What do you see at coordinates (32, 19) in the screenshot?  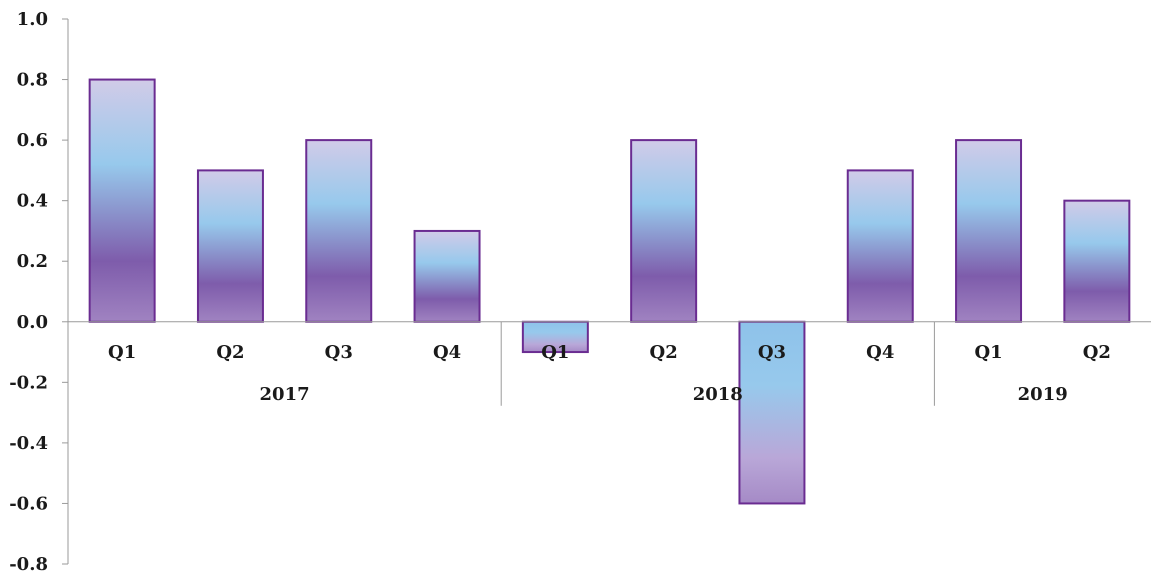 I see `y-tick-label: 1.0` at bounding box center [32, 19].